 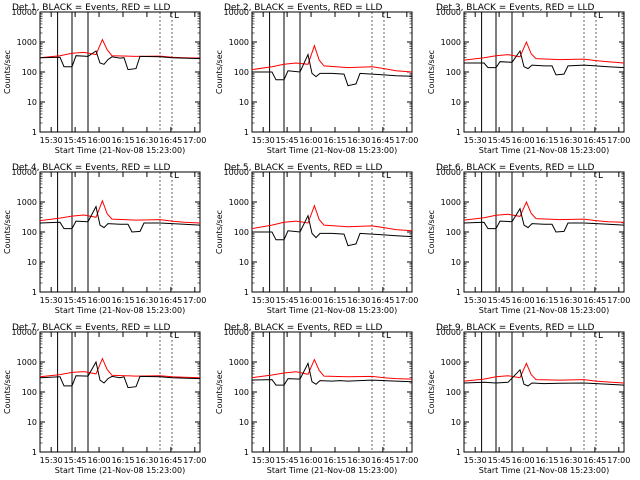 What do you see at coordinates (515, 168) in the screenshot?
I see `panel-title: Det 6, BLACK = Events, RED = LLD` at bounding box center [515, 168].